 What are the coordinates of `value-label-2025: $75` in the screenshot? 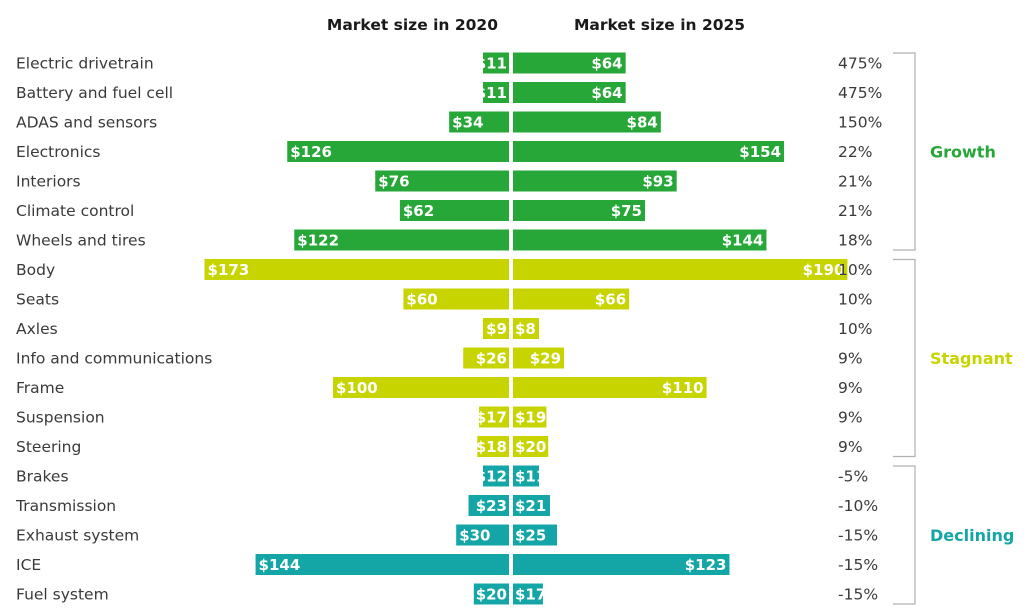 It's located at (626, 211).